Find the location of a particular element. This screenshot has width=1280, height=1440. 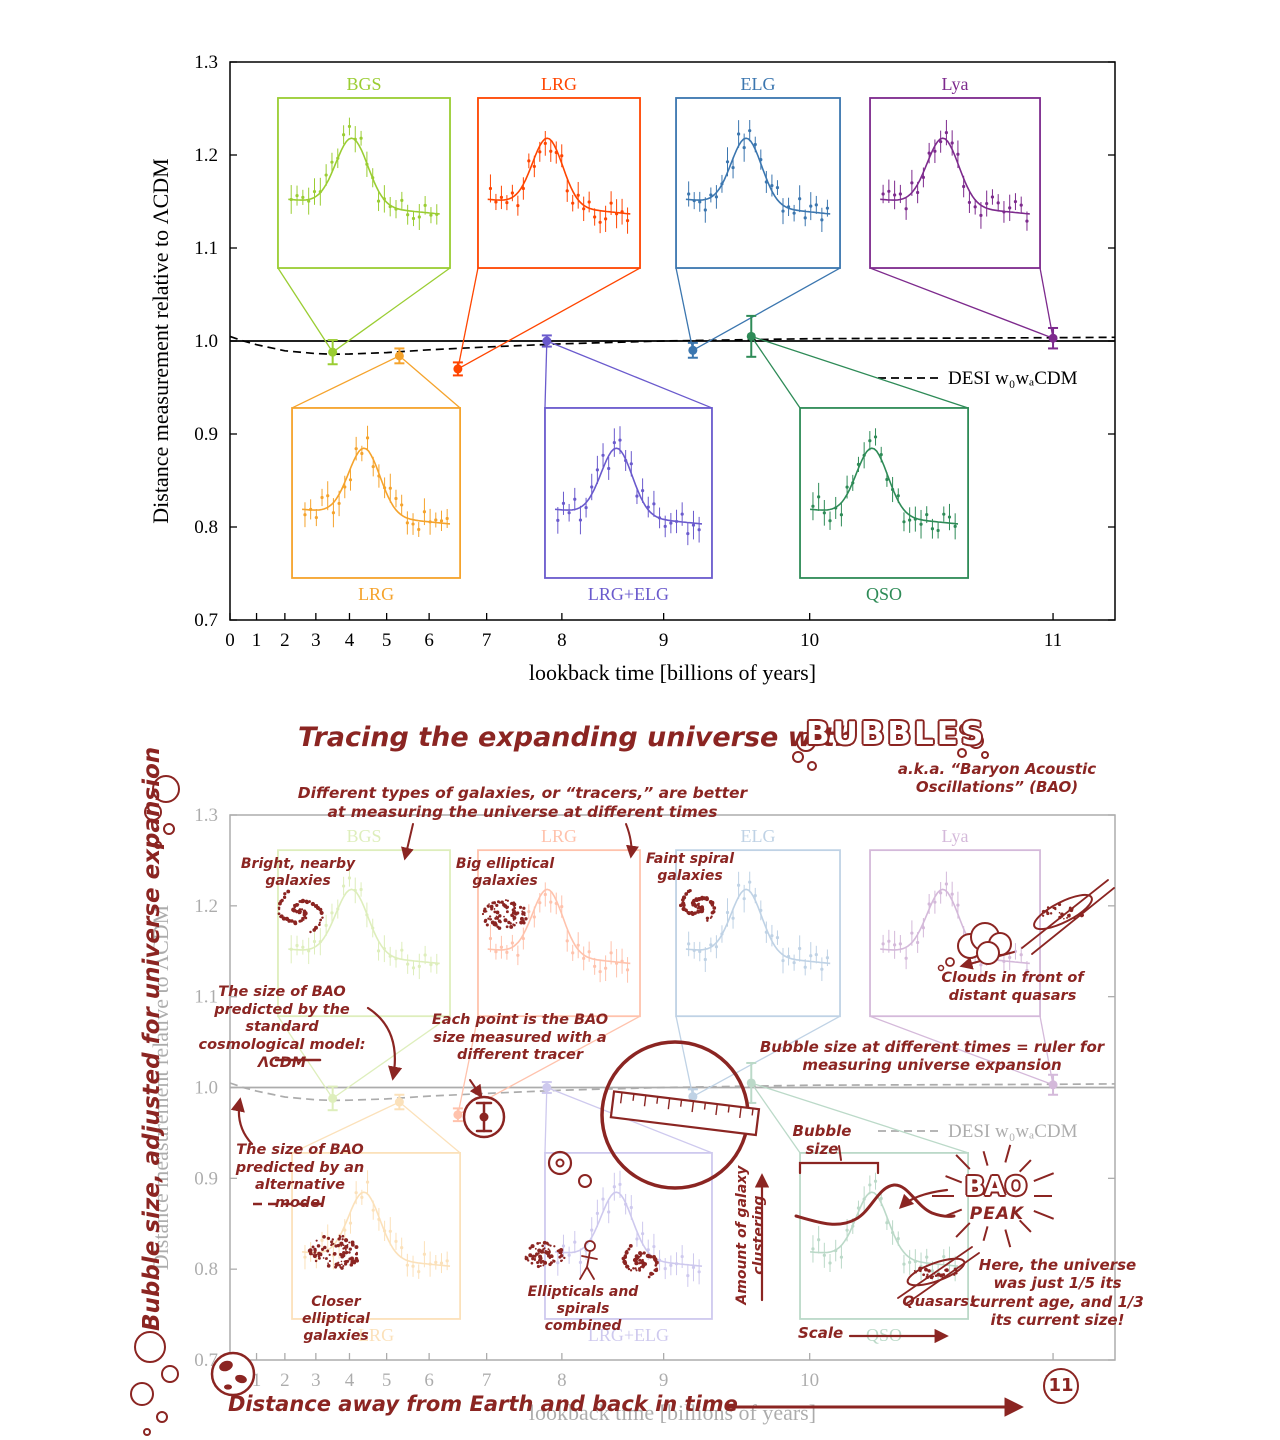

closer-elliptical-label: Closer elliptical galaxies is located at coordinates (336, 1319).